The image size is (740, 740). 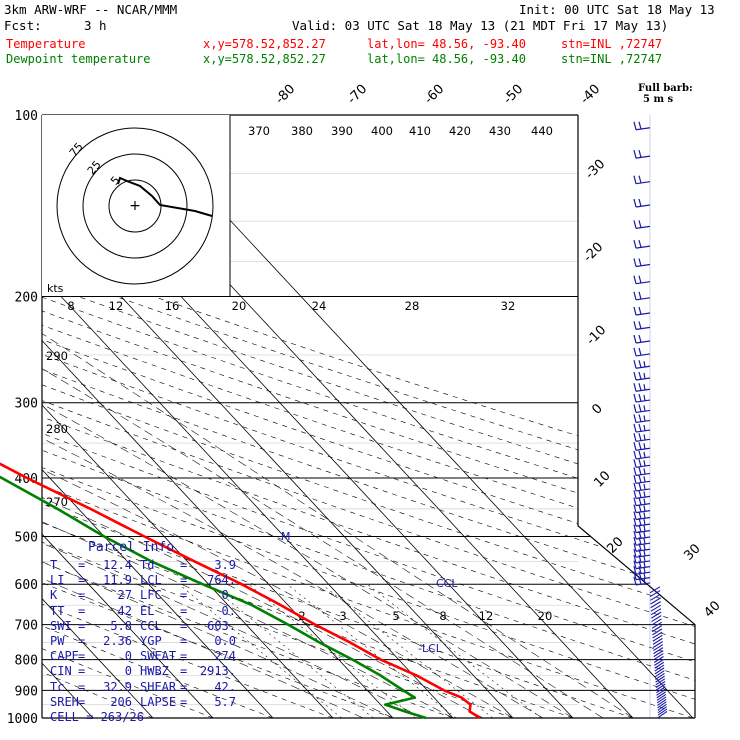 What do you see at coordinates (151, 595) in the screenshot?
I see `parcel-param-label: LFC` at bounding box center [151, 595].